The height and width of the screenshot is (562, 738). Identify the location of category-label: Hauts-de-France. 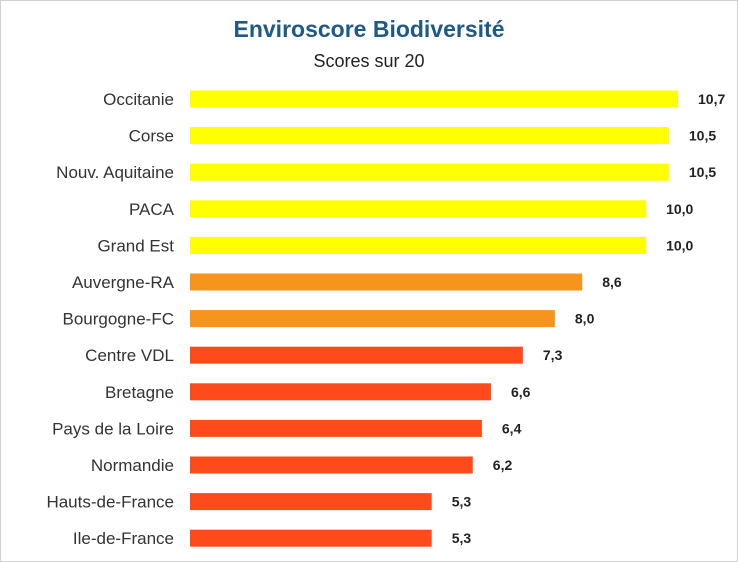
(110, 502).